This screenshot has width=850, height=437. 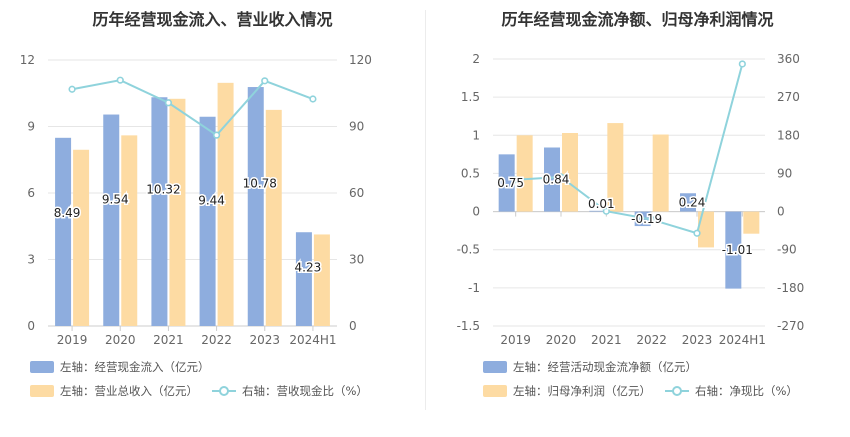 I want to click on bar-data-label: 0.84, so click(x=556, y=180).